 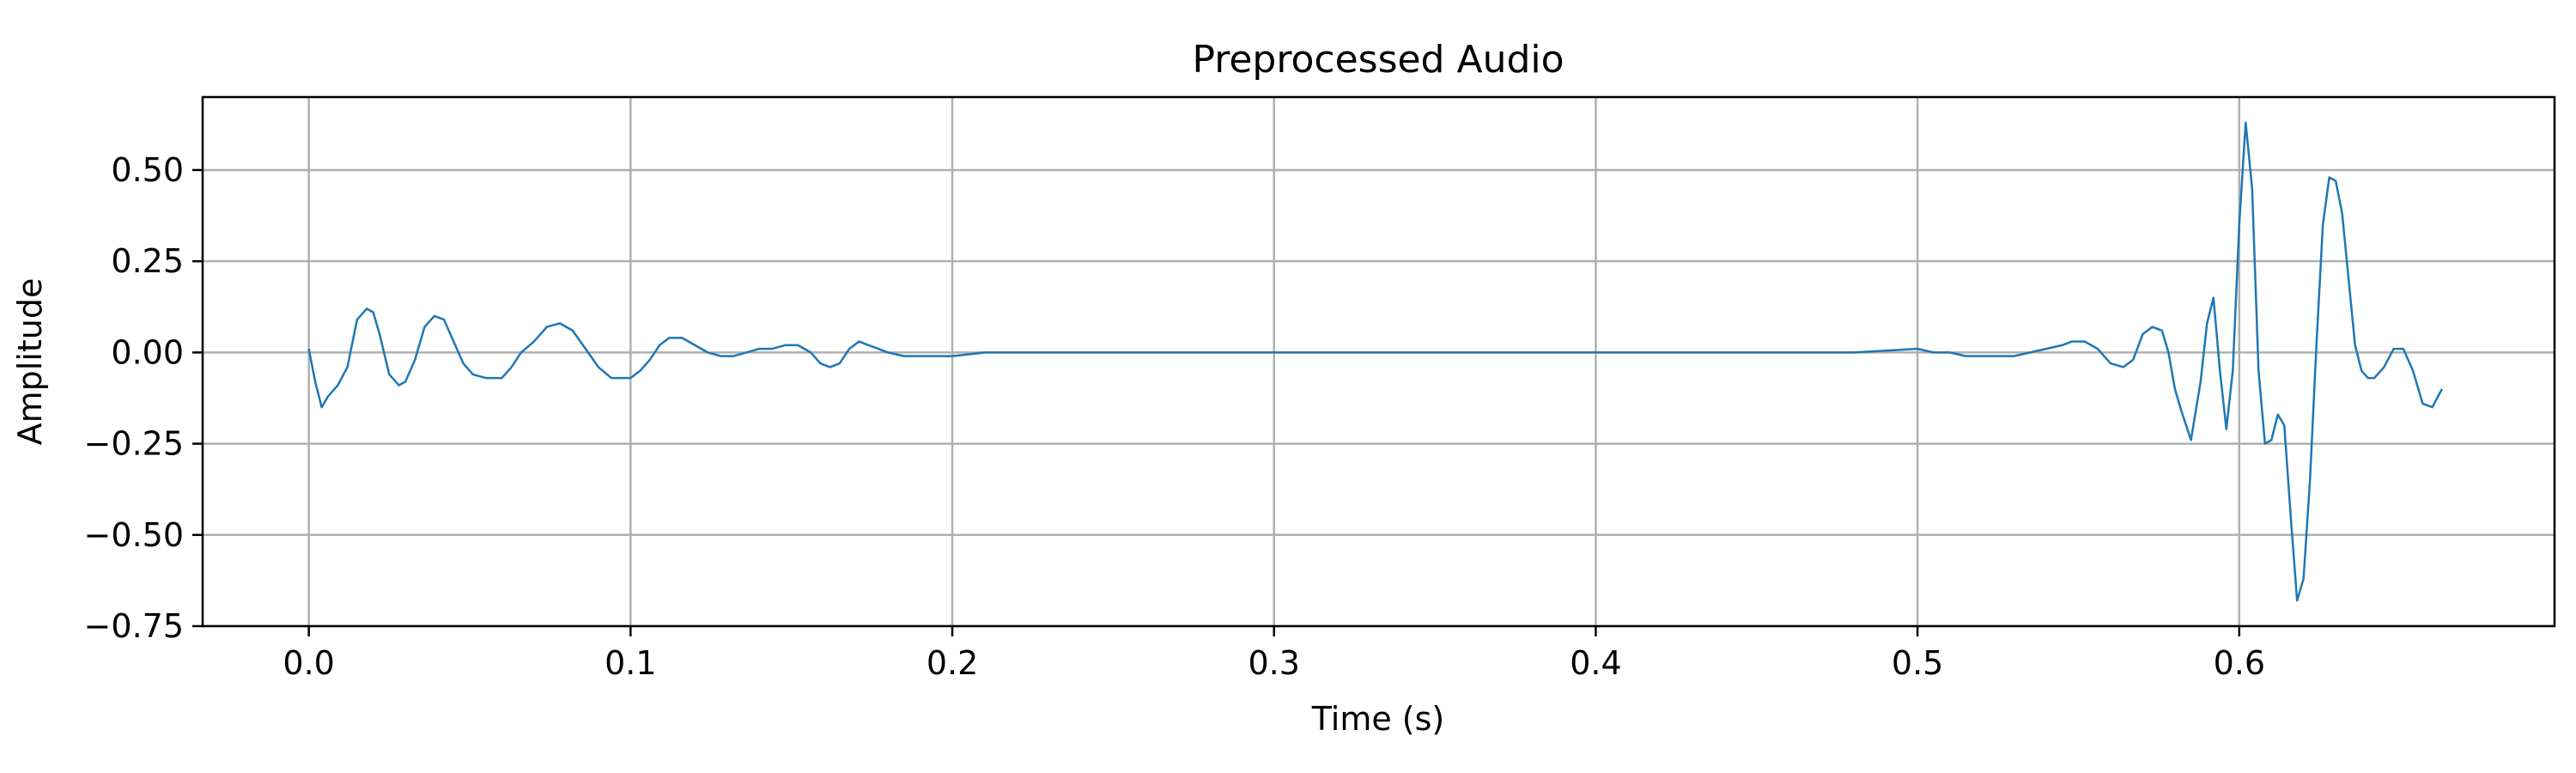 What do you see at coordinates (630, 663) in the screenshot?
I see `x-tick-label: 0.1` at bounding box center [630, 663].